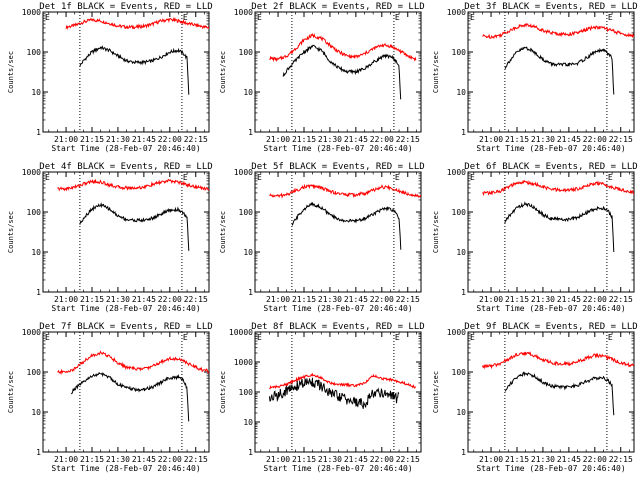 The width and height of the screenshot is (640, 480). I want to click on chart-title: Det 4f BLACK = Events, RED = LLD, so click(125, 167).